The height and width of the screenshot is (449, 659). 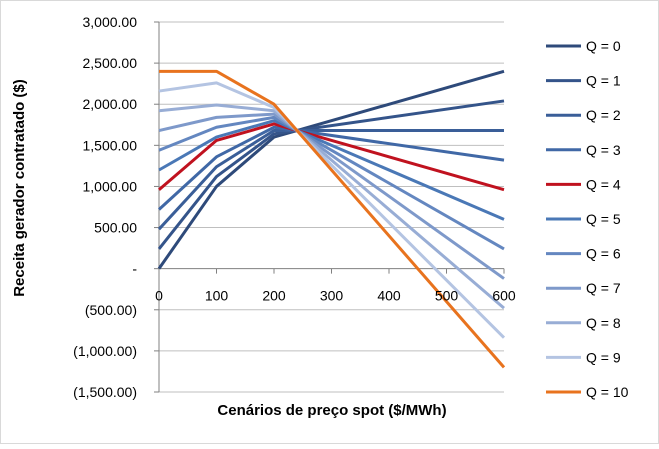 I want to click on x-tick-label: 300, so click(x=332, y=296).